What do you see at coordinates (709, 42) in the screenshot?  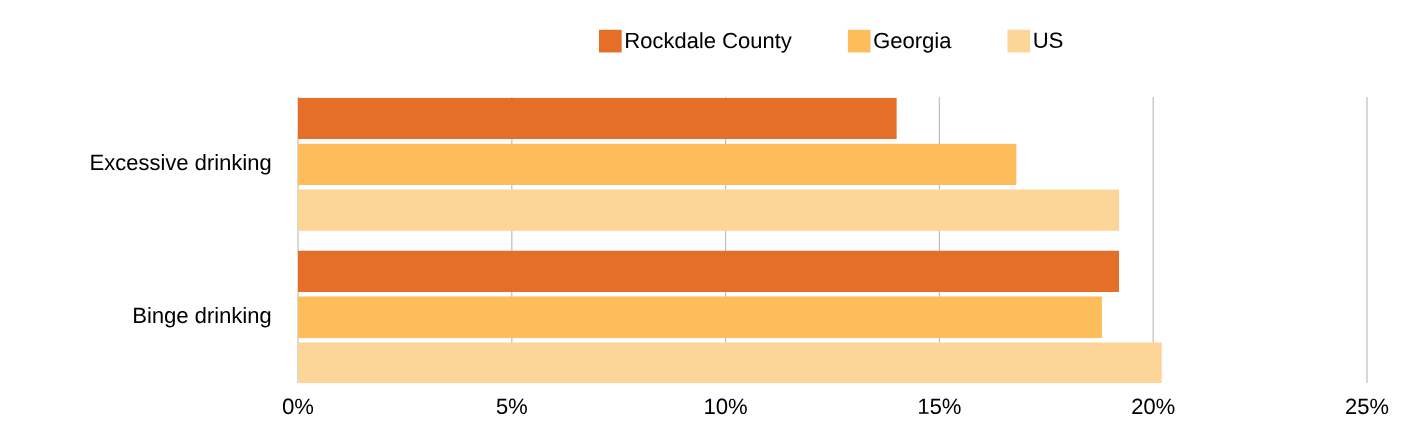 I see `legend-label: Rockdale County` at bounding box center [709, 42].